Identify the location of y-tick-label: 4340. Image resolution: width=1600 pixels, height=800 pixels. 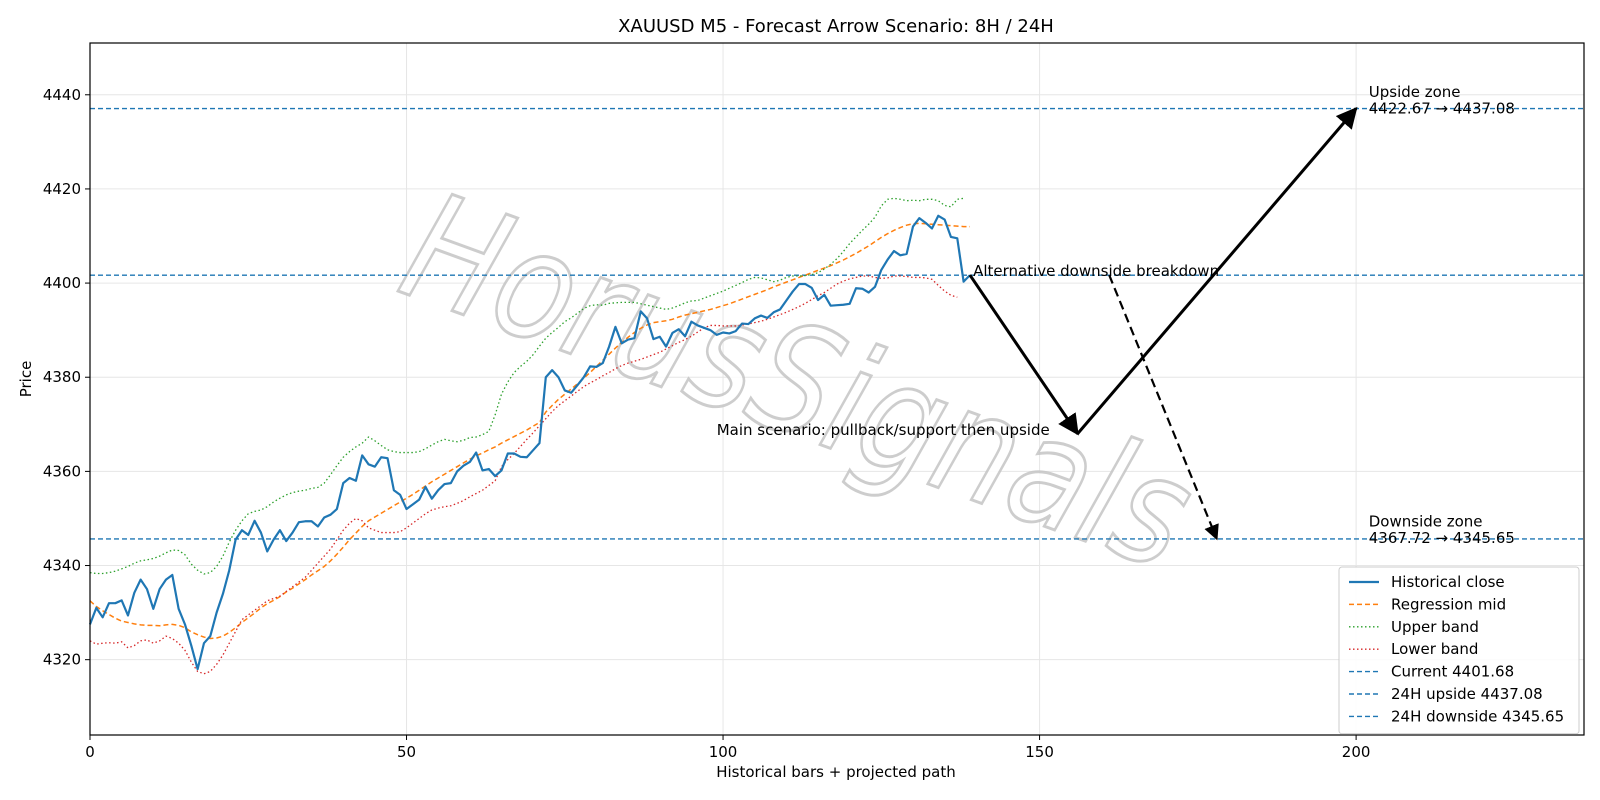
(62, 566).